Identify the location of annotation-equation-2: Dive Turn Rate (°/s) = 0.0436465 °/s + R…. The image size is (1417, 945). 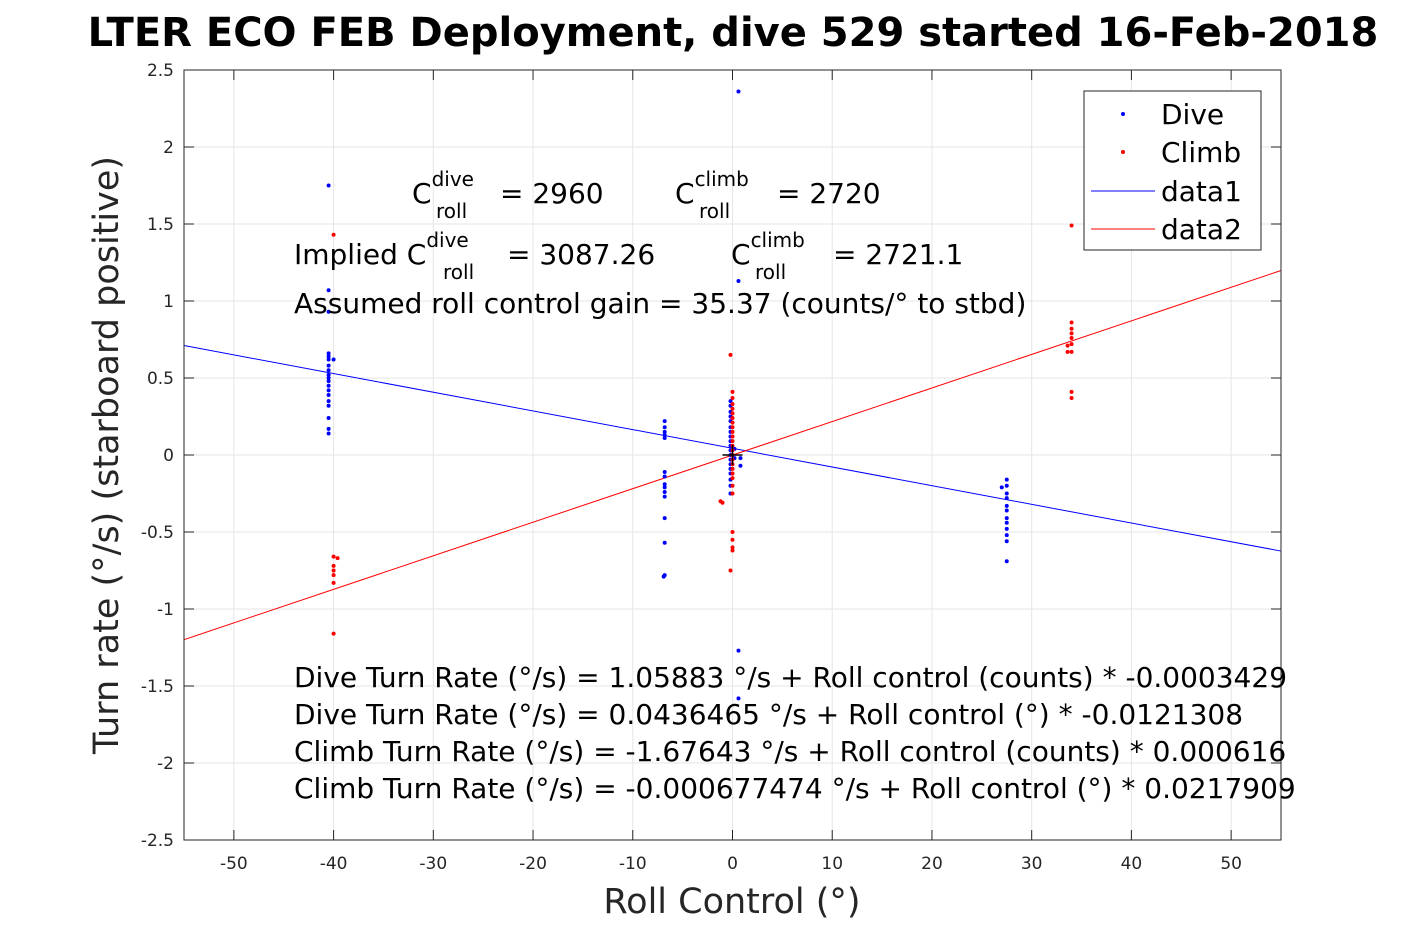
(768, 714).